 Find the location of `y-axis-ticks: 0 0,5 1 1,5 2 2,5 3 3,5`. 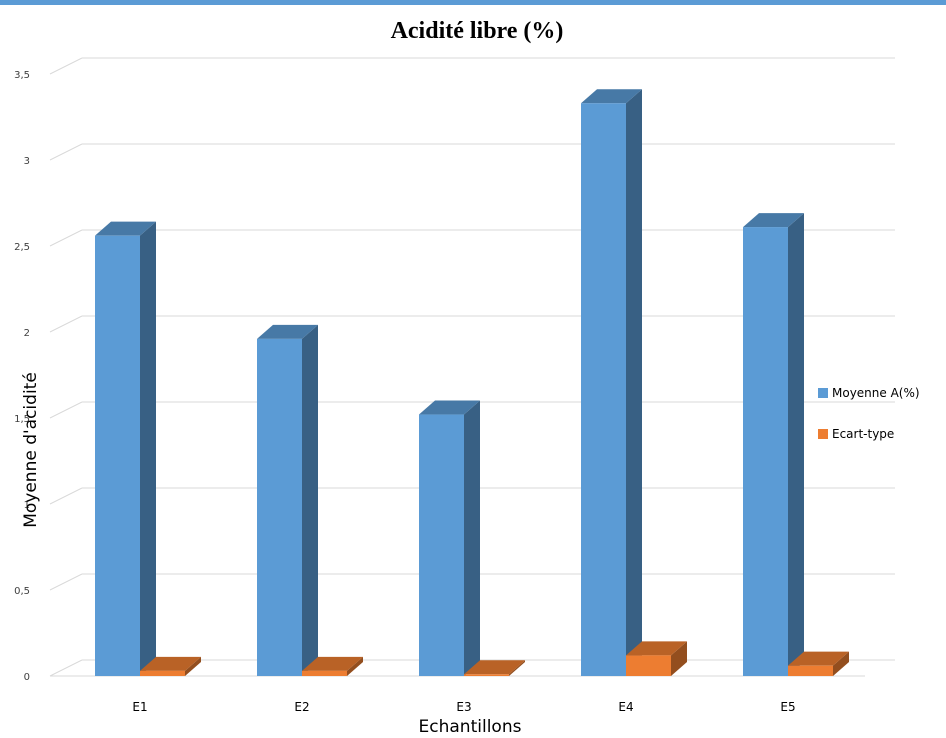

y-axis-ticks: 0 0,5 1 1,5 2 2,5 3 3,5 is located at coordinates (22, 376).